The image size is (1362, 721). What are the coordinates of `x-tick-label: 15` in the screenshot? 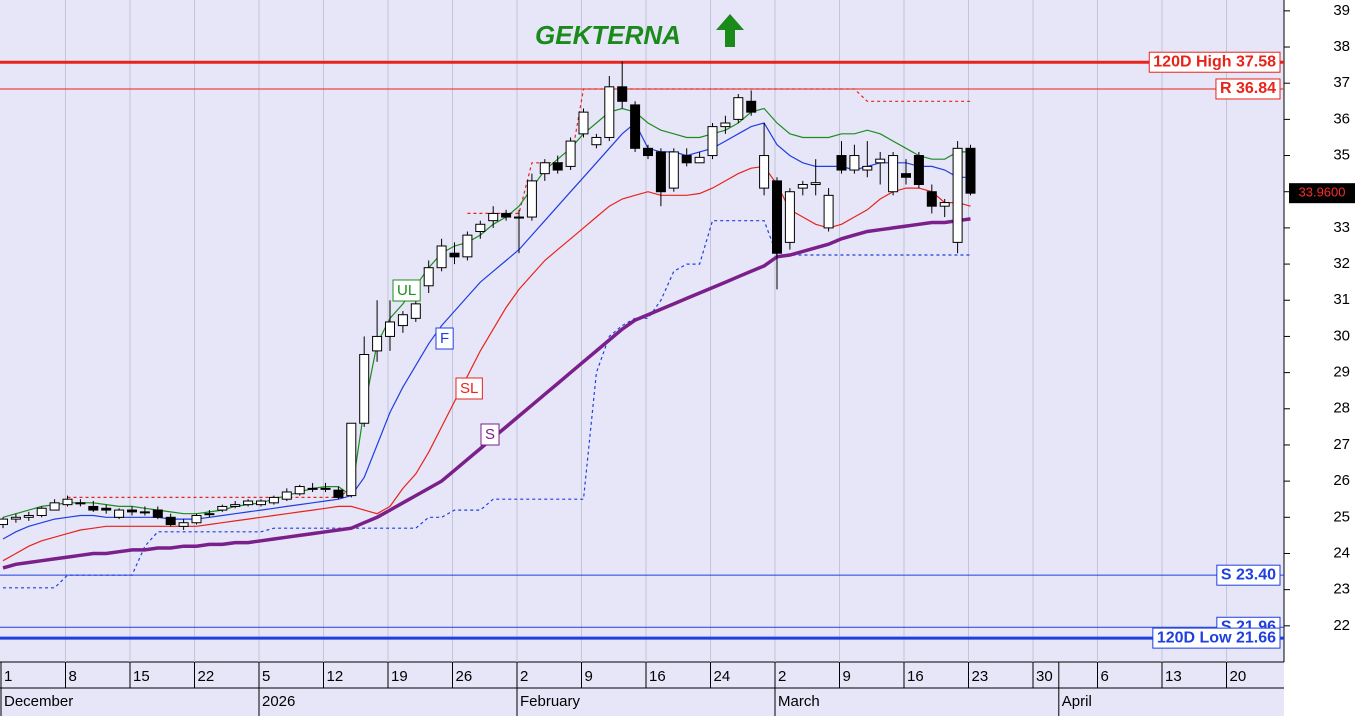 It's located at (141, 676).